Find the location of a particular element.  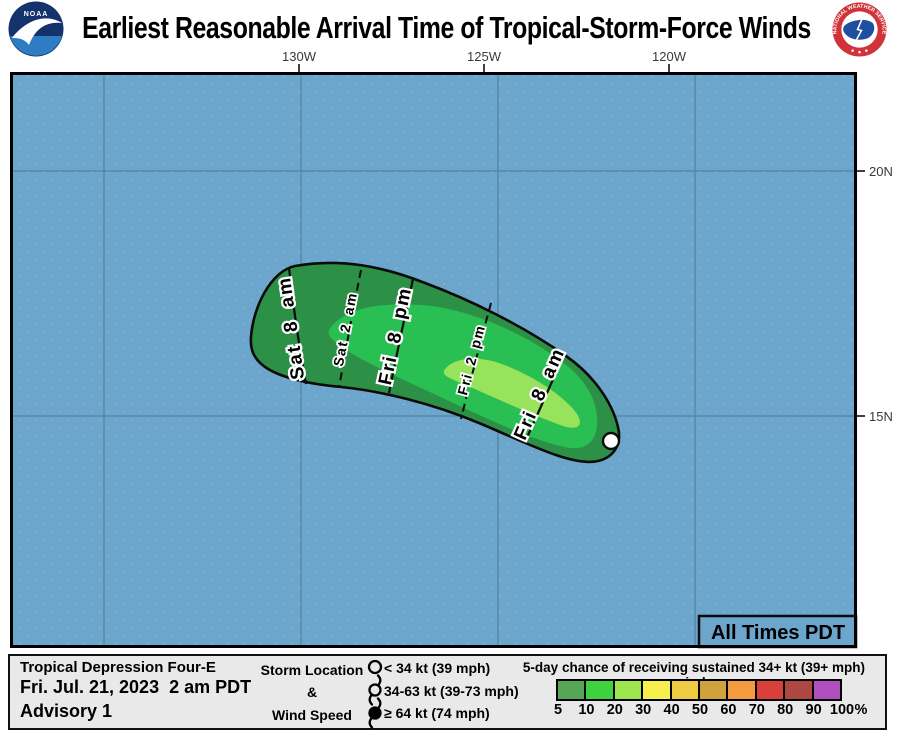

storm-name: Tropical Depression Four-E is located at coordinates (118, 667).